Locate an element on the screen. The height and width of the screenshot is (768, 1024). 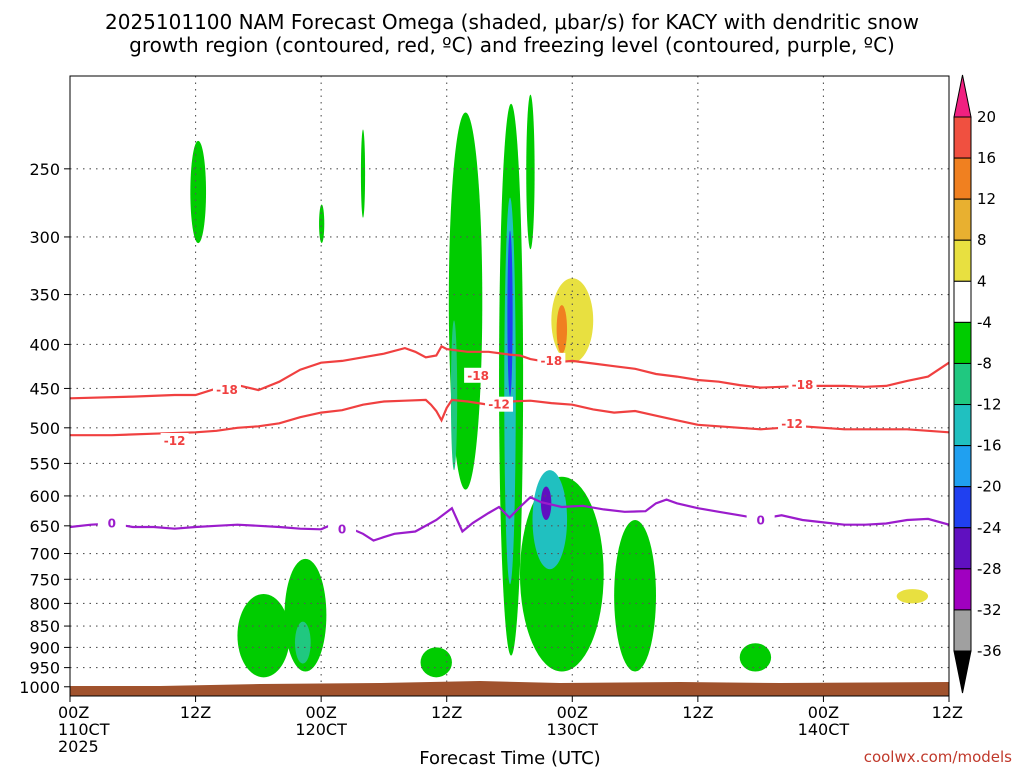
y-tick-label-500: 500 is located at coordinates (44, 428).